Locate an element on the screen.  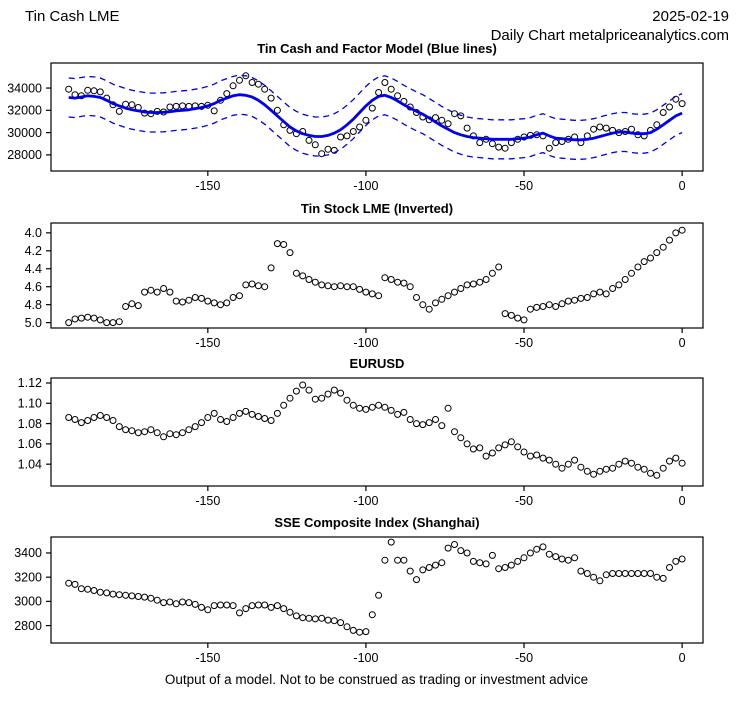
model-line is located at coordinates (375, 117).